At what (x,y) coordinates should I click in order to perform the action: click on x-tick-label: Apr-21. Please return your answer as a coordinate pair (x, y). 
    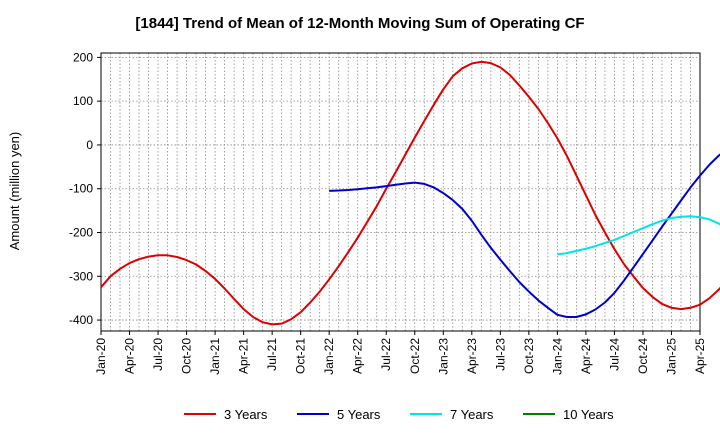
    Looking at the image, I should click on (244, 356).